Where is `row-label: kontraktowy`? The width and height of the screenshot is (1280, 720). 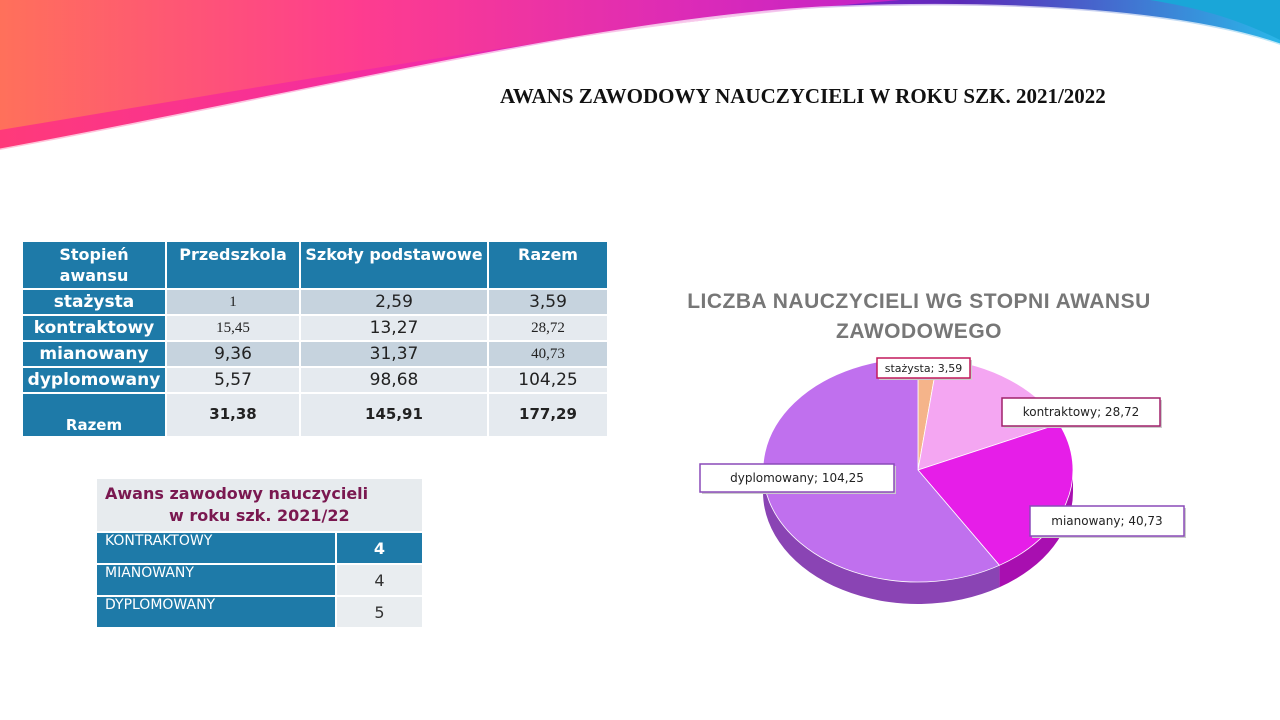 row-label: kontraktowy is located at coordinates (94, 328).